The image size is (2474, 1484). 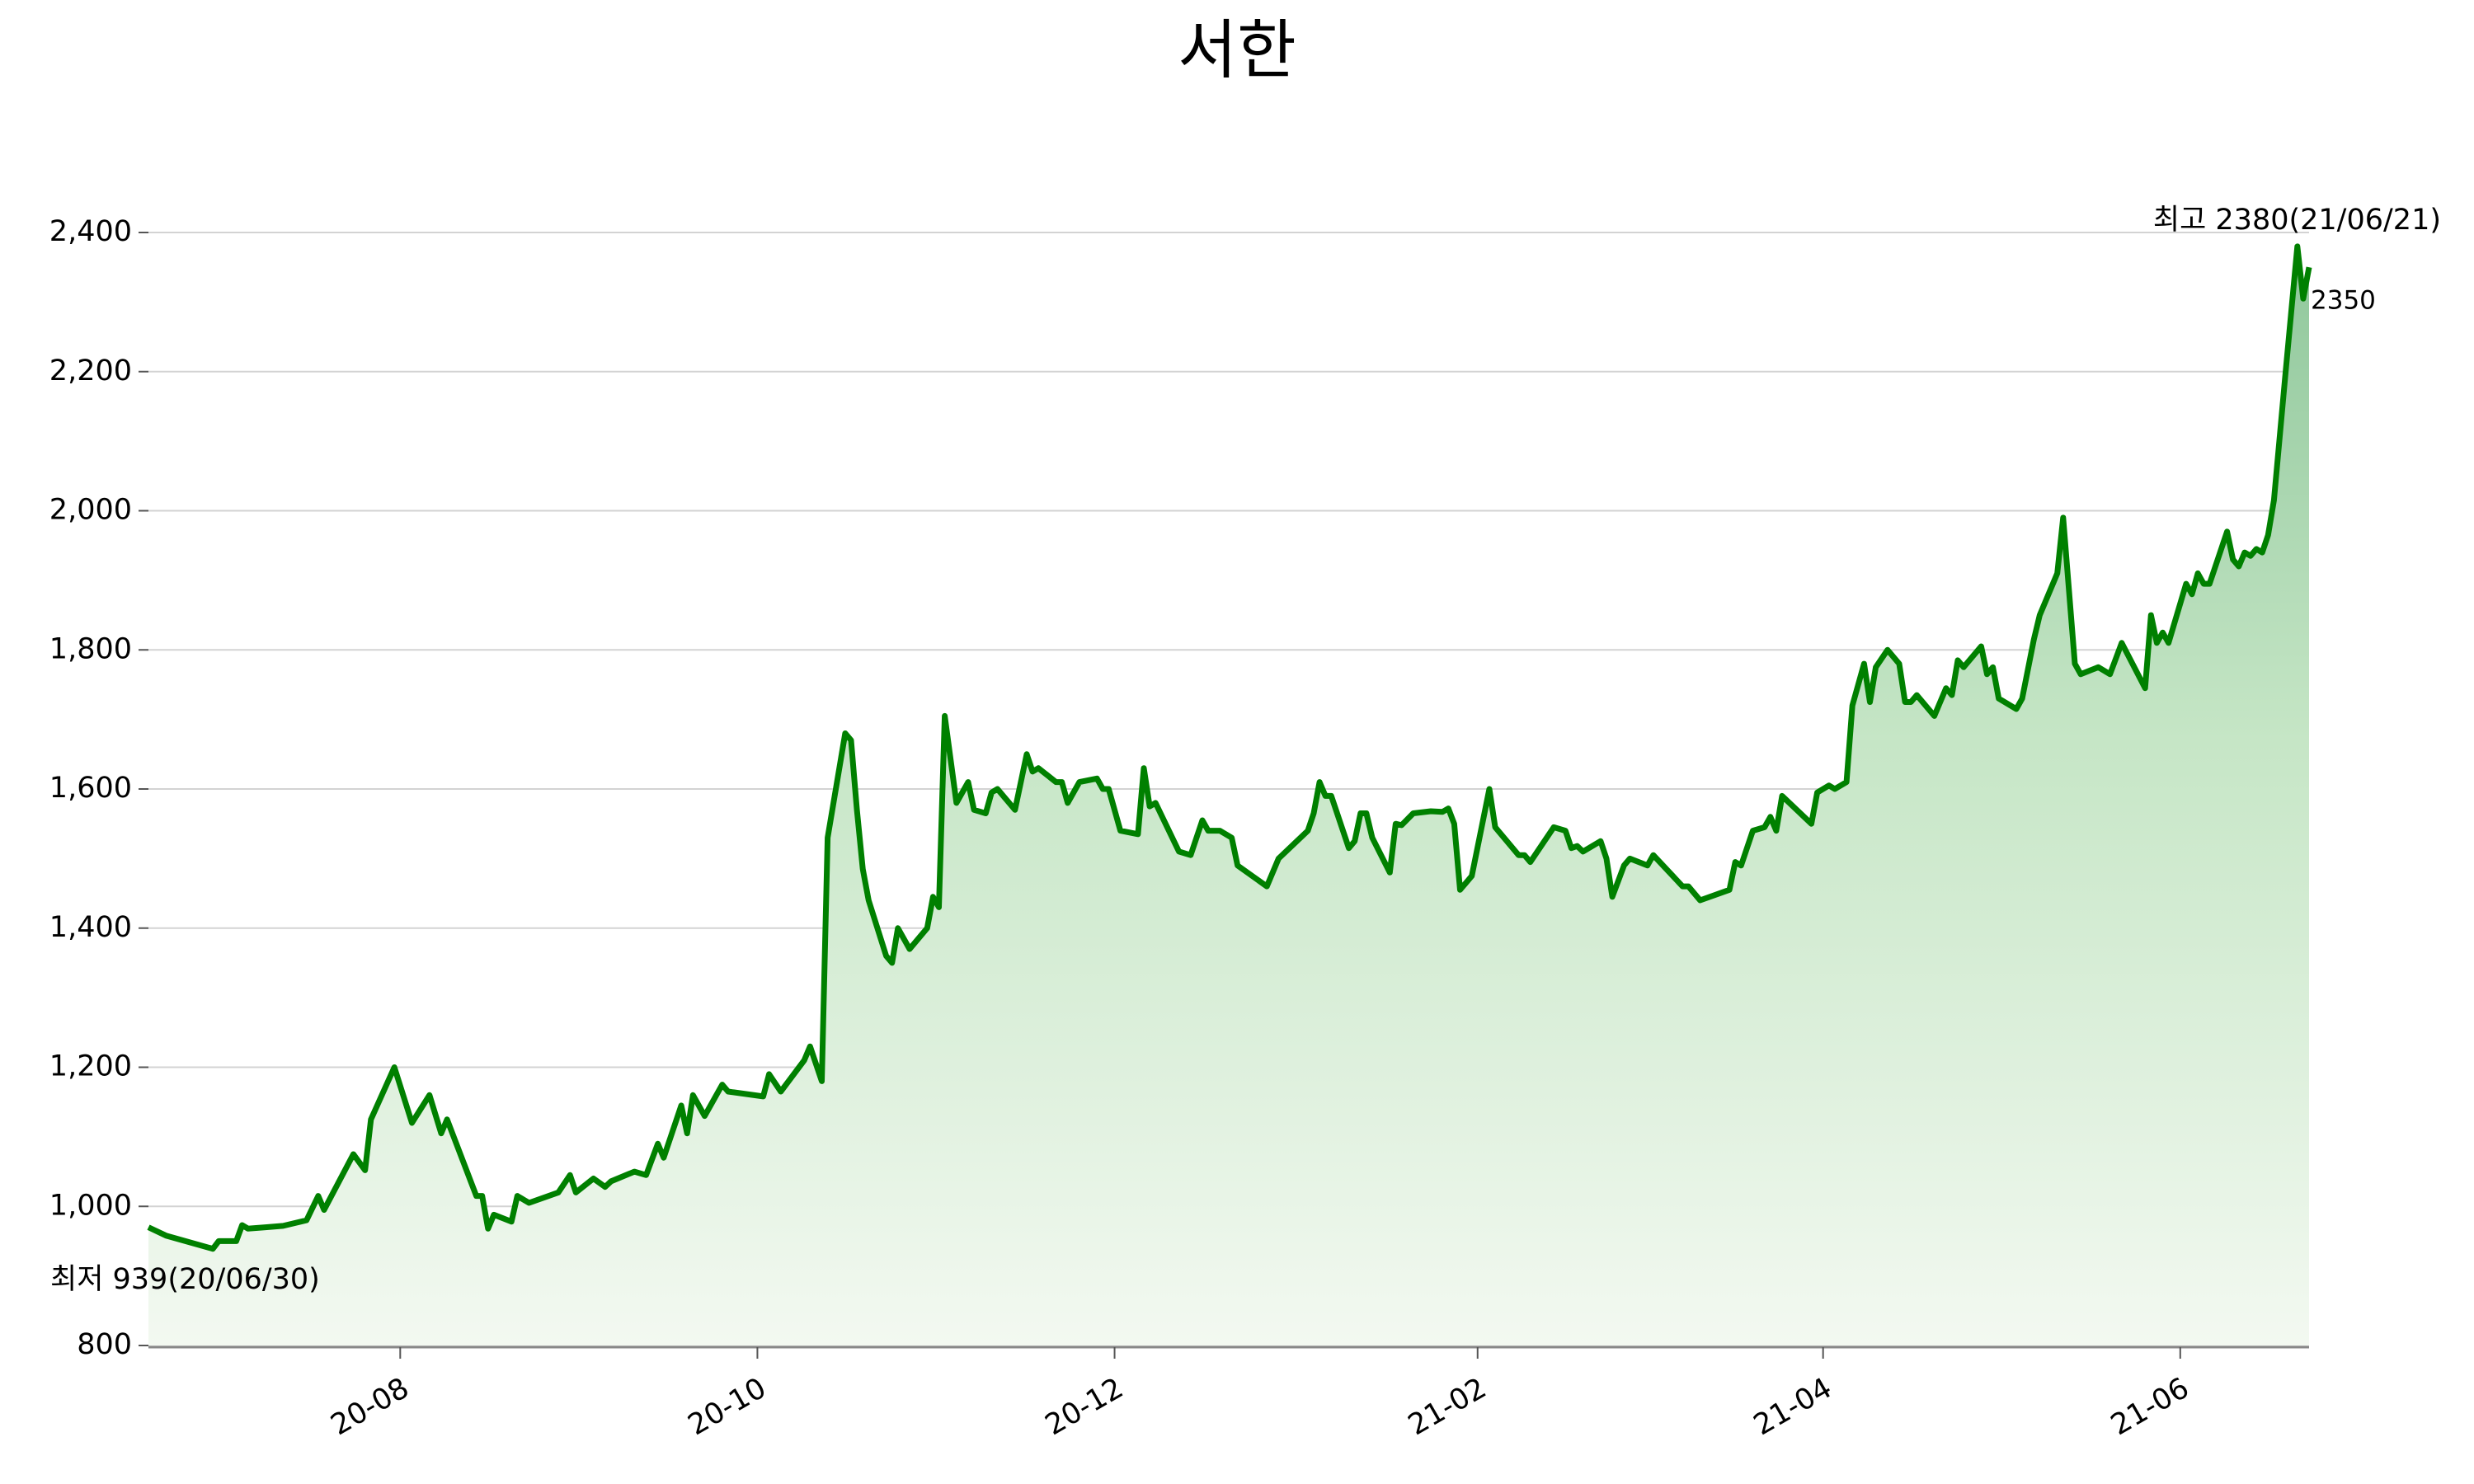 I want to click on min-annotation: 최저 939(20/06/30), so click(x=185, y=1279).